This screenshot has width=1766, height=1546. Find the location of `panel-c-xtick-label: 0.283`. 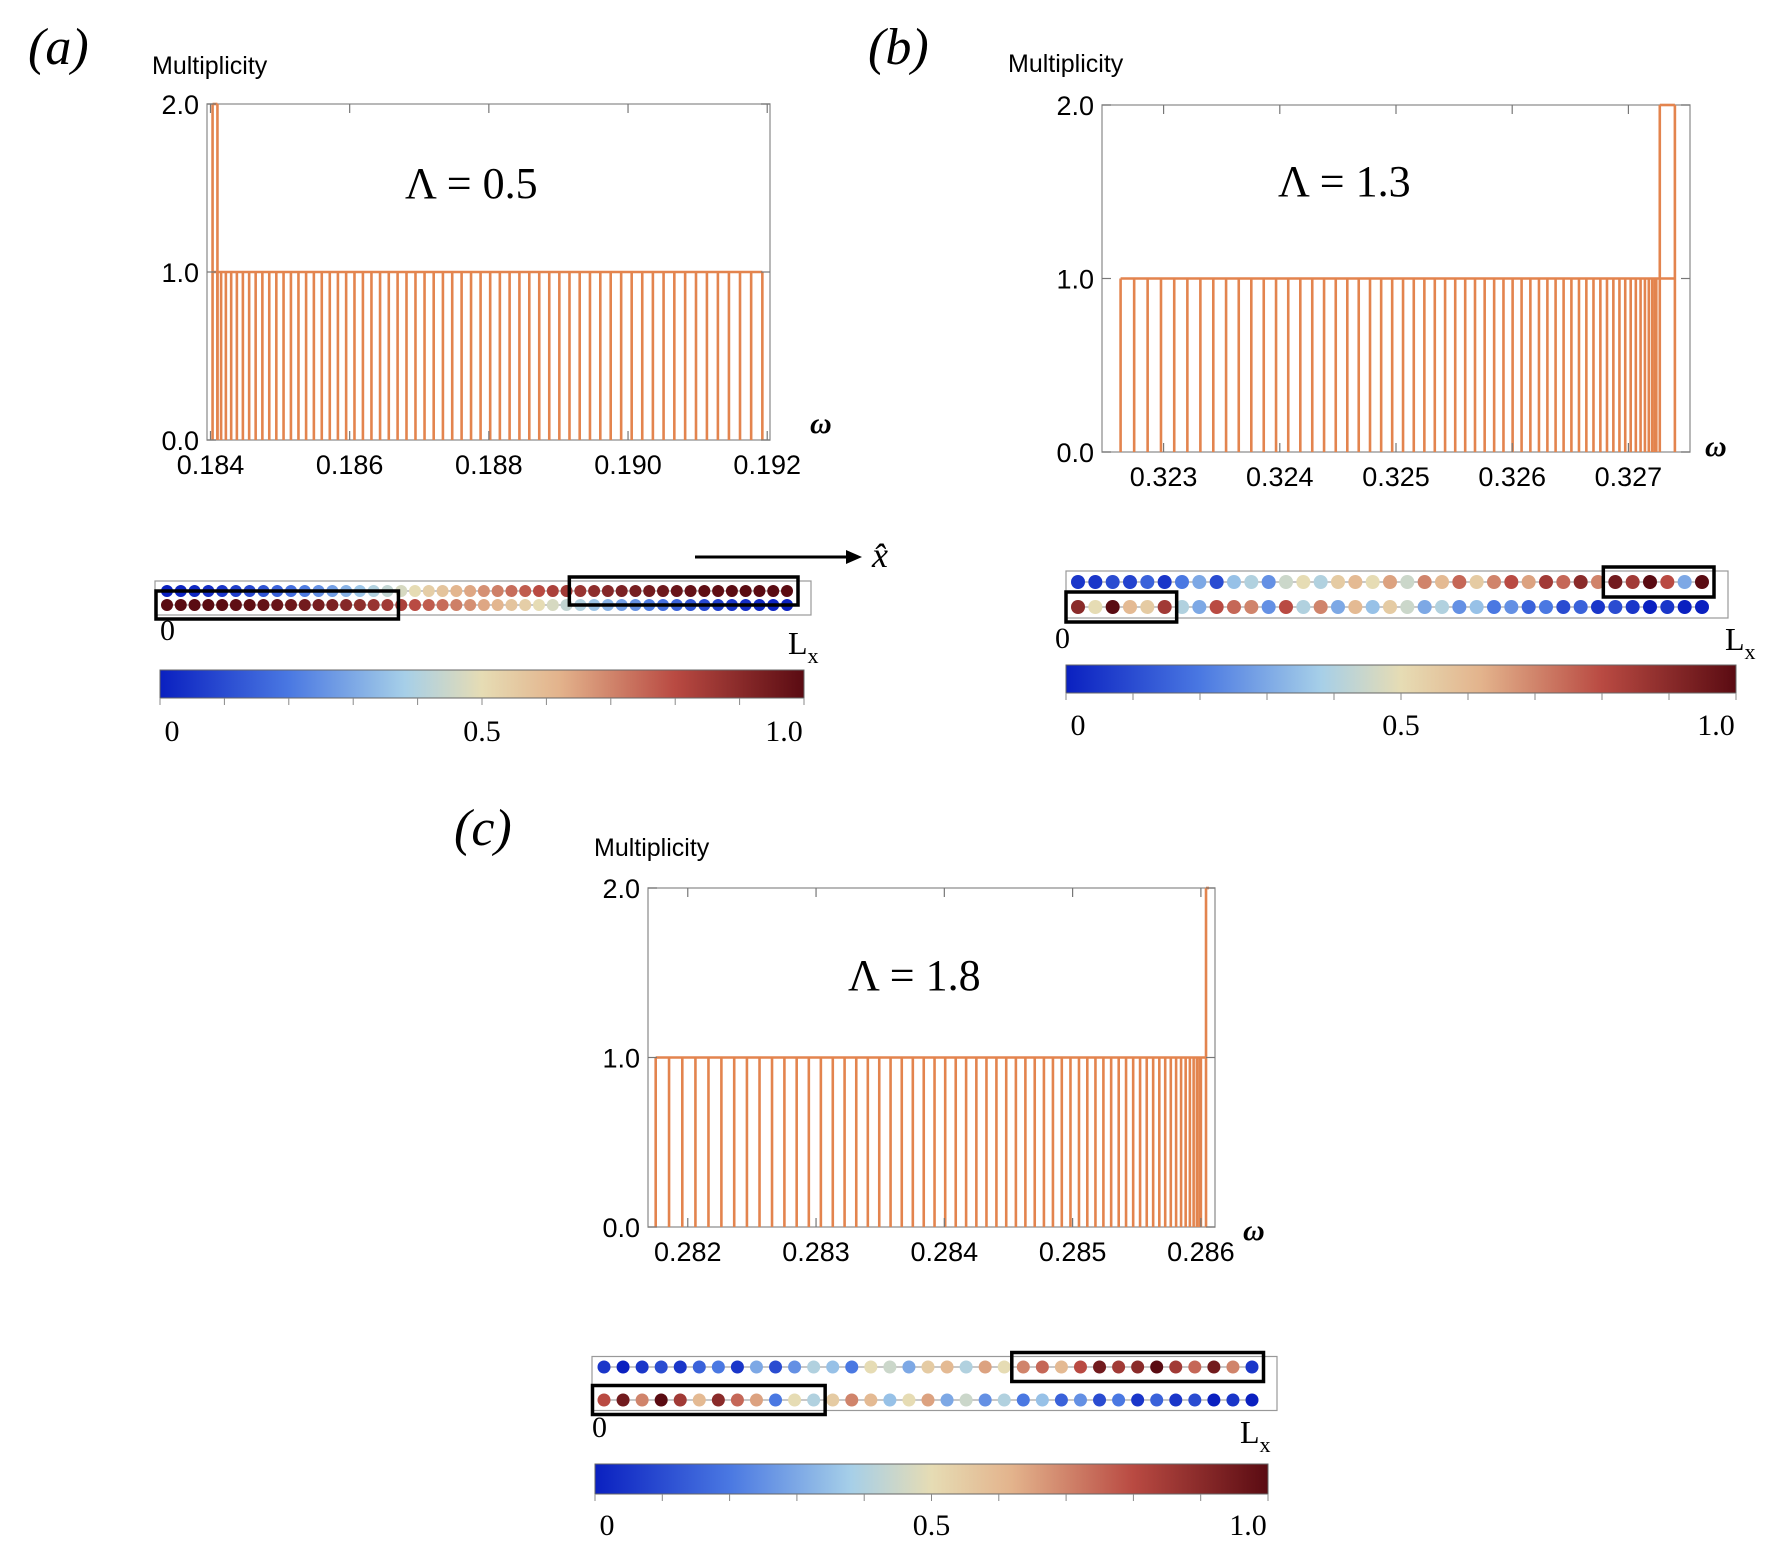

panel-c-xtick-label: 0.283 is located at coordinates (816, 1252).